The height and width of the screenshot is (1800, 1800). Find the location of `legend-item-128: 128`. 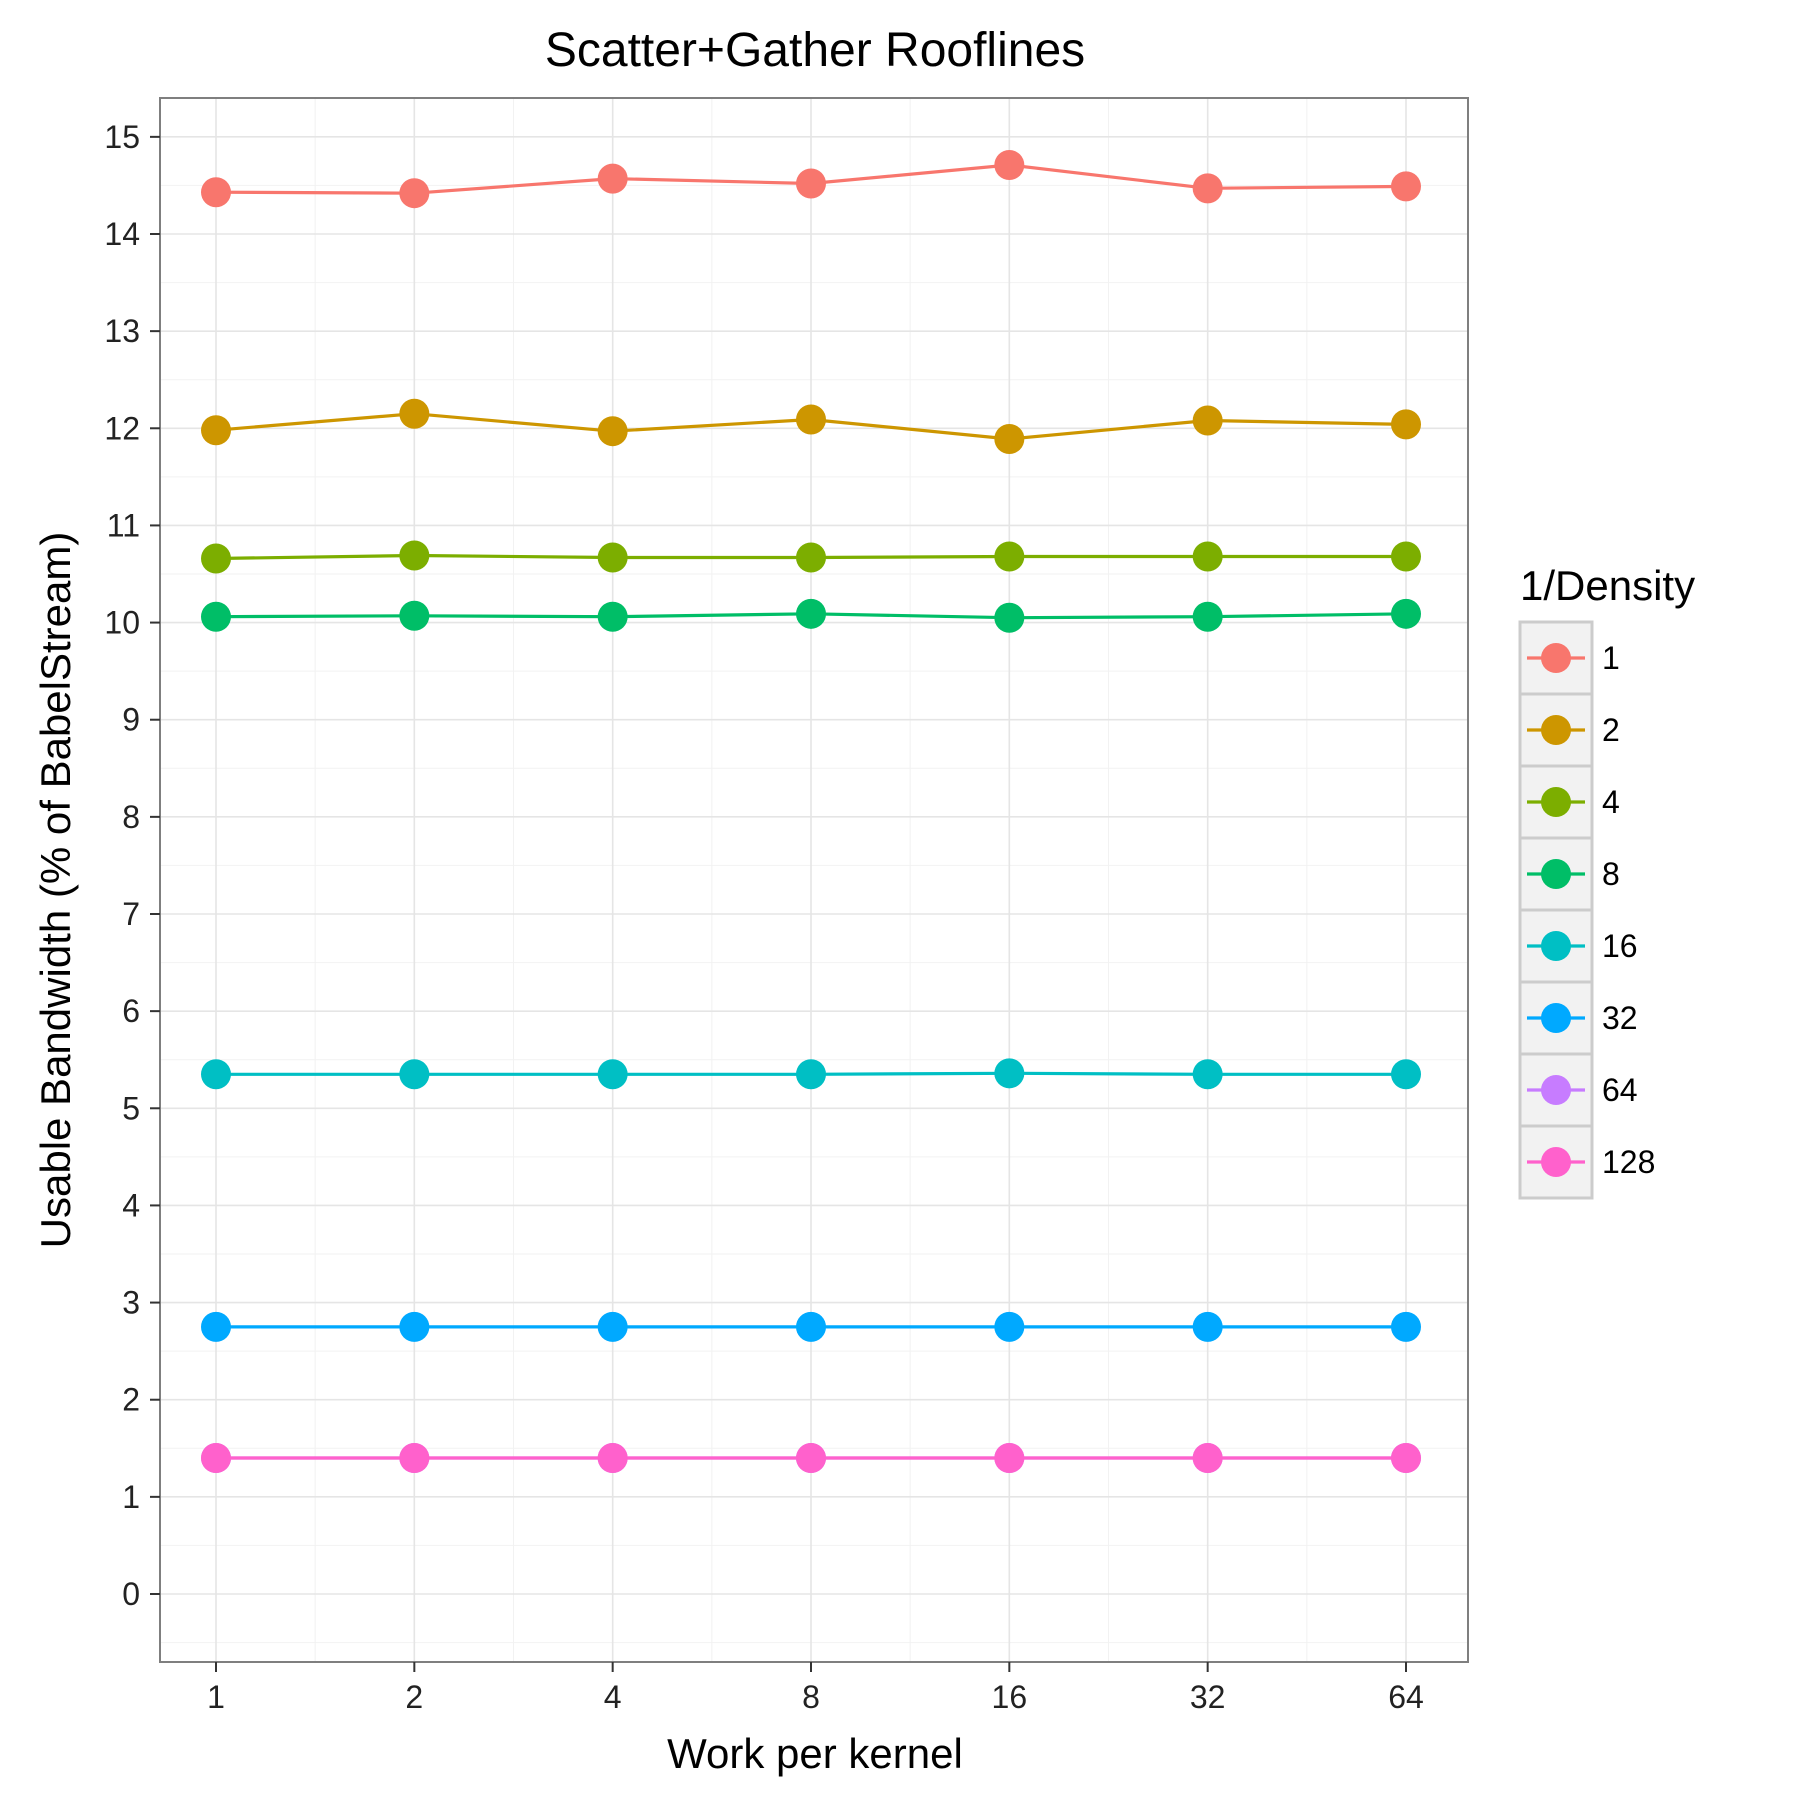

legend-item-128: 128 is located at coordinates (1586, 1162).